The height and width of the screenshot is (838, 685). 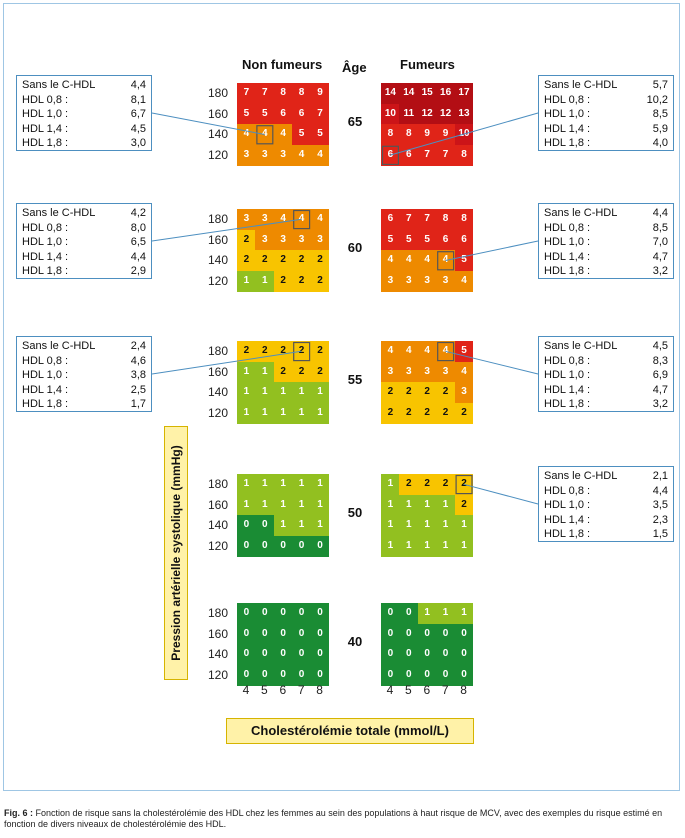 What do you see at coordinates (445, 655) in the screenshot?
I see `risk-cell-smoker-age40-r2-c3: 0` at bounding box center [445, 655].